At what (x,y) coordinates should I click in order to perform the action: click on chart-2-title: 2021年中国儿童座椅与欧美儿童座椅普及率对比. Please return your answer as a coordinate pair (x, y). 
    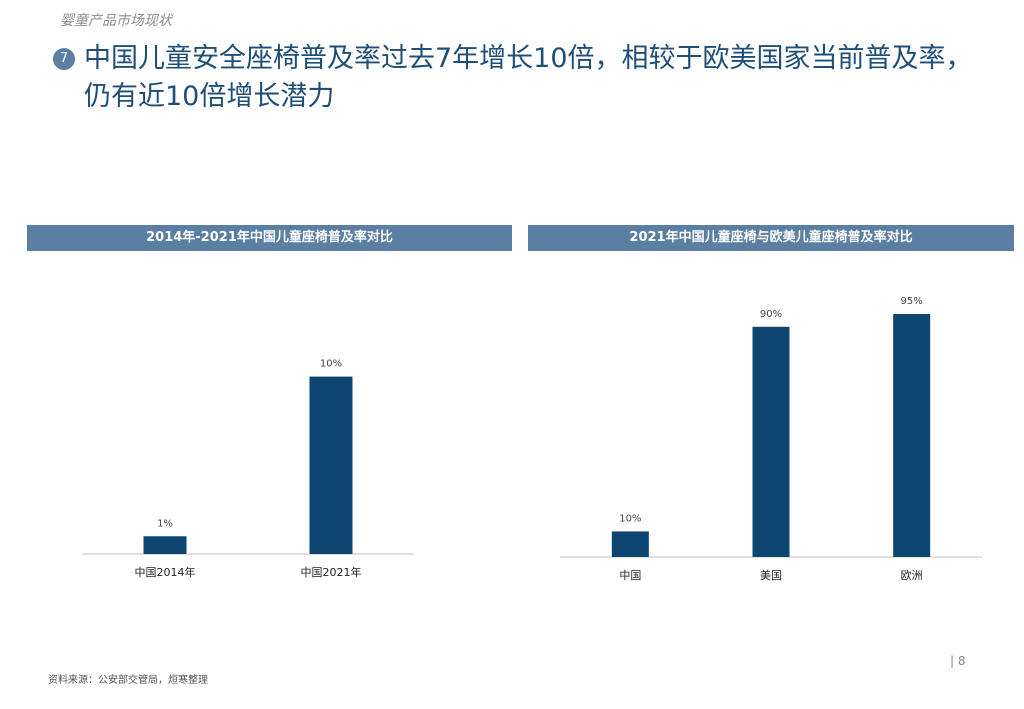
    Looking at the image, I should click on (771, 238).